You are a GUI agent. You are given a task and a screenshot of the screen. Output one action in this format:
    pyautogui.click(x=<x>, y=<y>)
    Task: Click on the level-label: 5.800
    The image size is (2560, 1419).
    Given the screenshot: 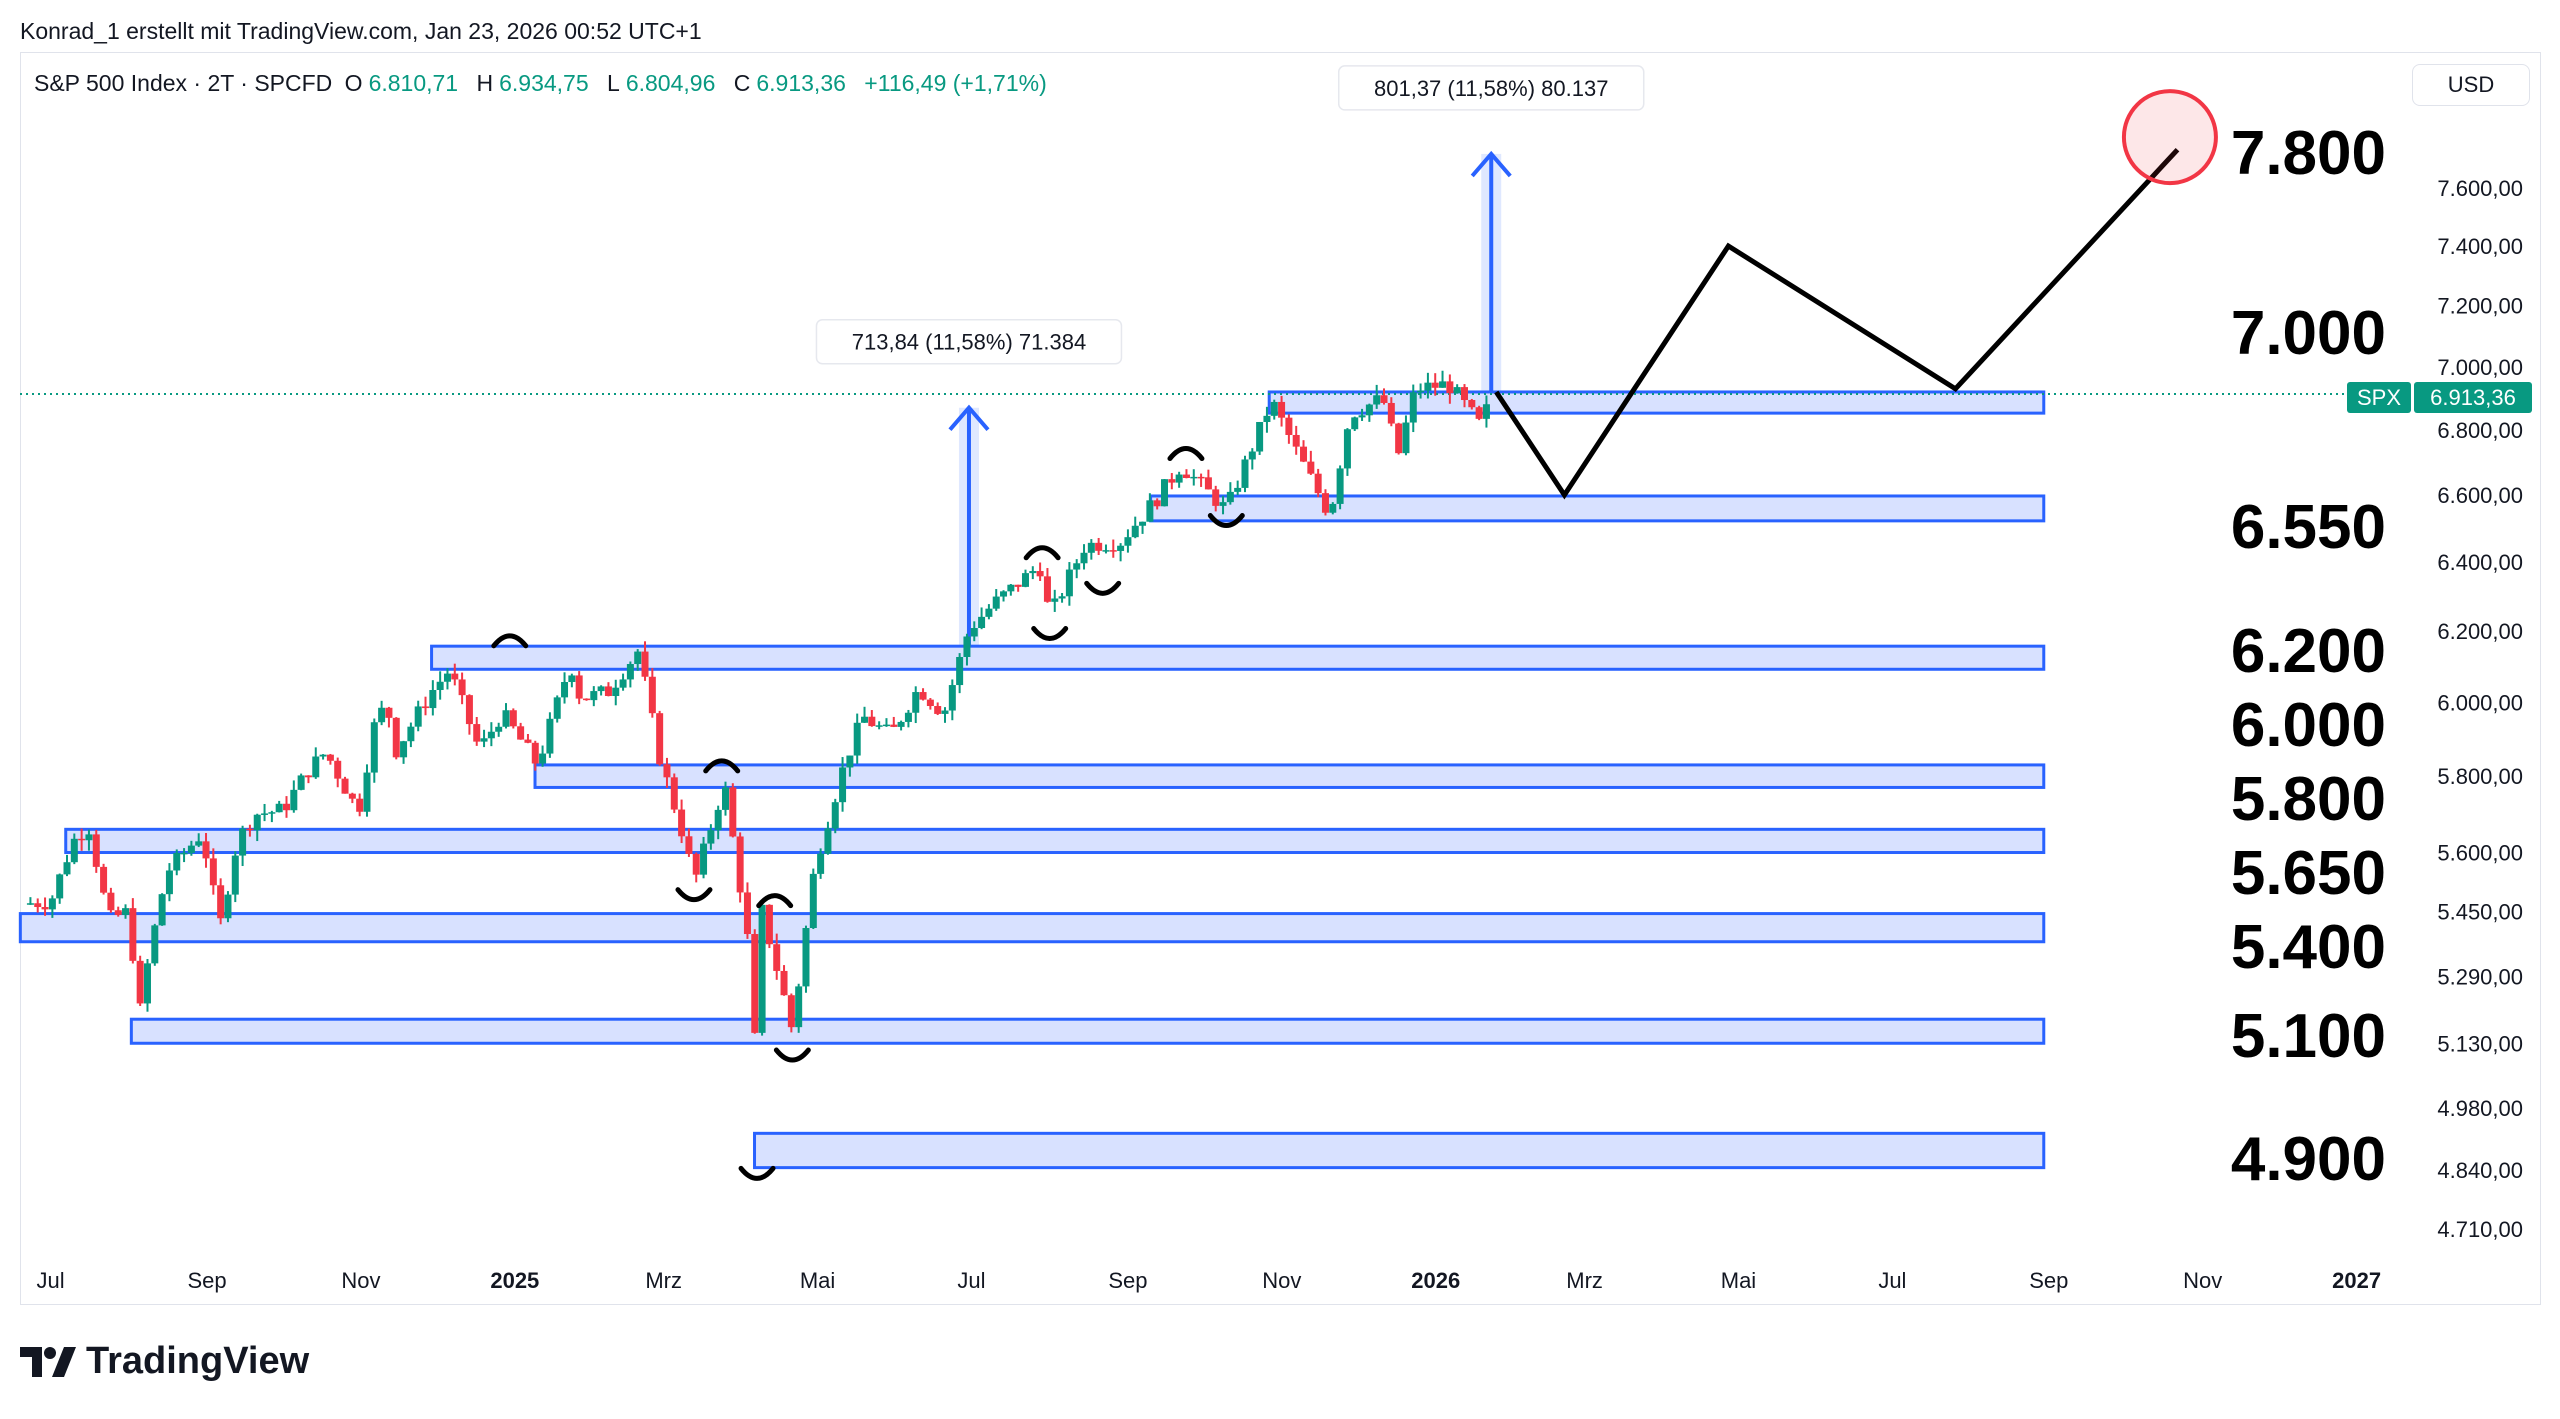 What is the action you would take?
    pyautogui.click(x=2308, y=799)
    